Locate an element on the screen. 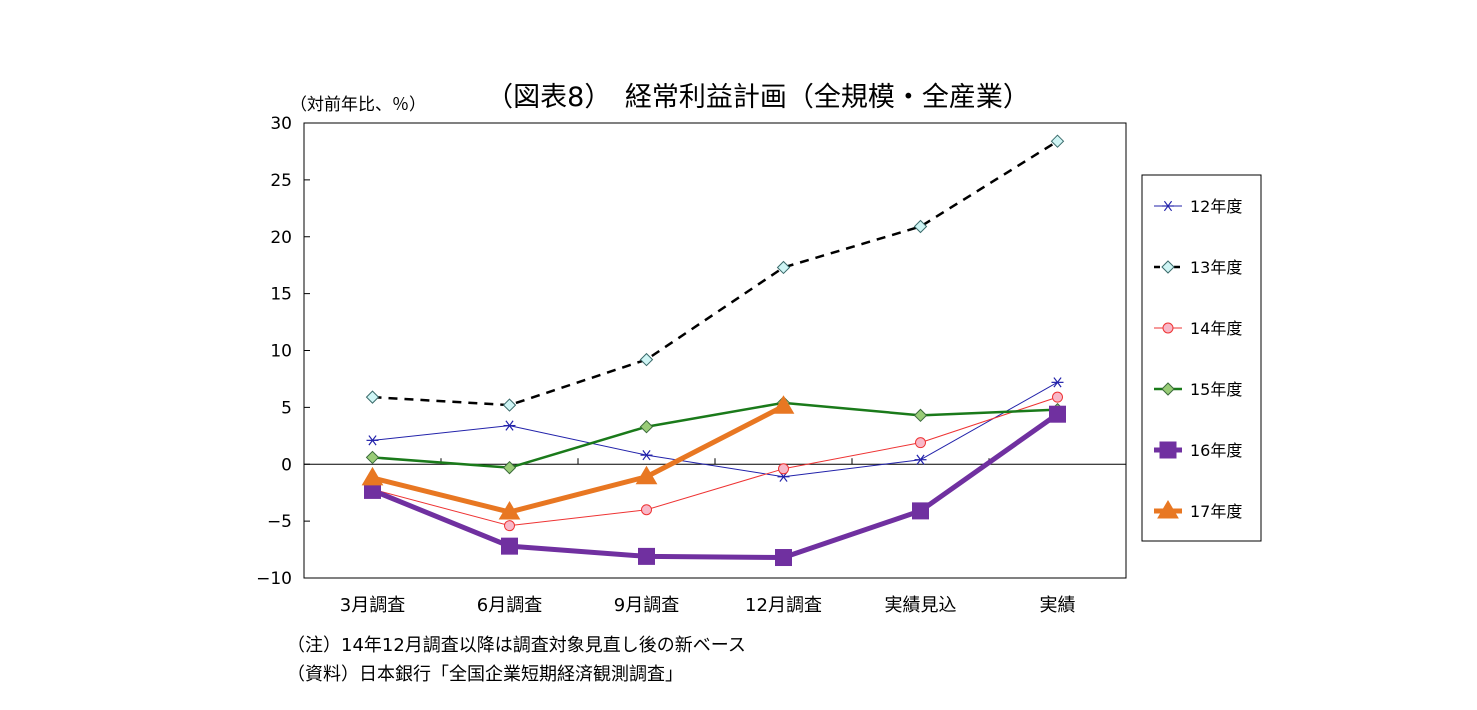 This screenshot has height=710, width=1477. legend: 12年度 13年度 14年度 15年度 16年度 17年度 is located at coordinates (1201, 358).